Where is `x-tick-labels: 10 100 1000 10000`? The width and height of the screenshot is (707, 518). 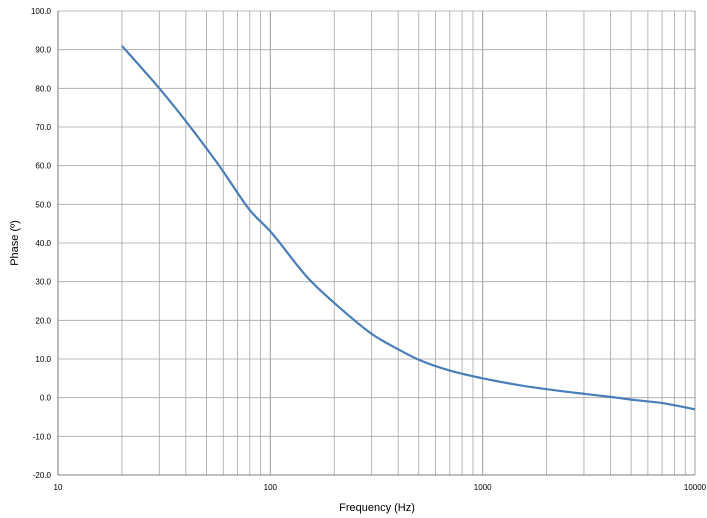
x-tick-labels: 10 100 1000 10000 is located at coordinates (380, 487).